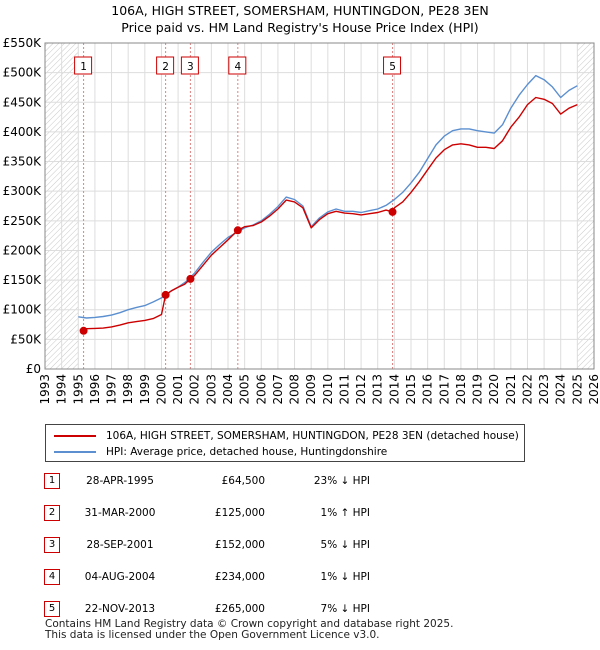 This screenshot has height=650, width=600. I want to click on sale-hpi-diff: 5% ↓ HPI, so click(345, 545).